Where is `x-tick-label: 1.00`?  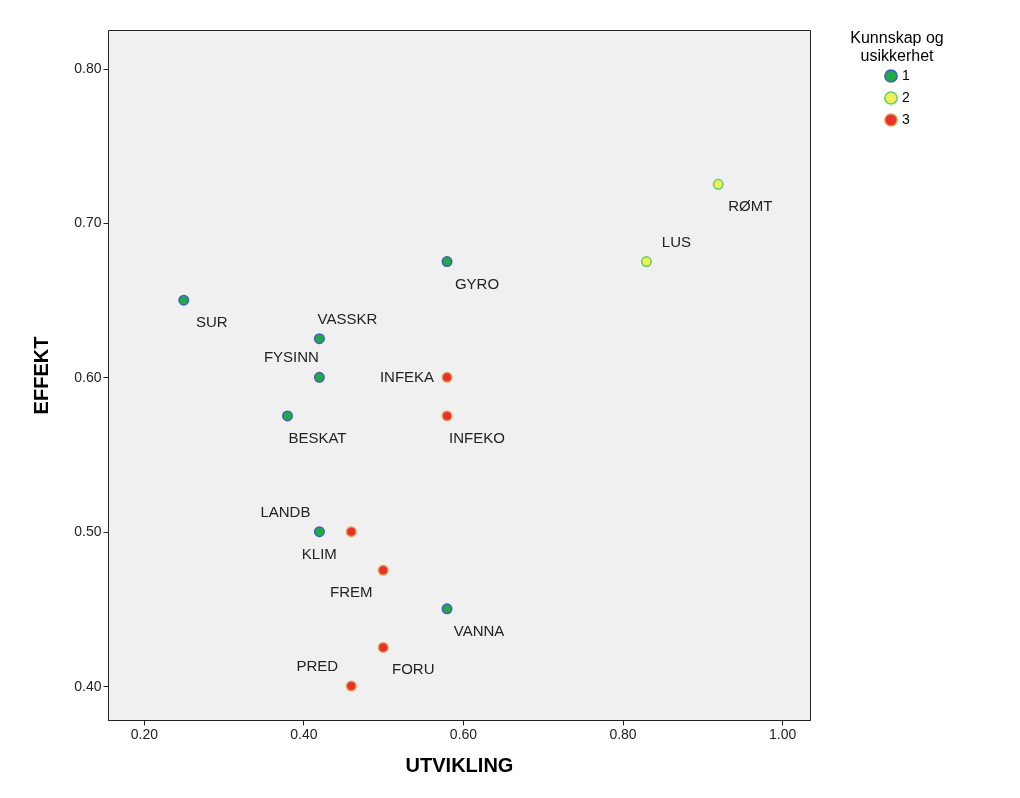 x-tick-label: 1.00 is located at coordinates (782, 733).